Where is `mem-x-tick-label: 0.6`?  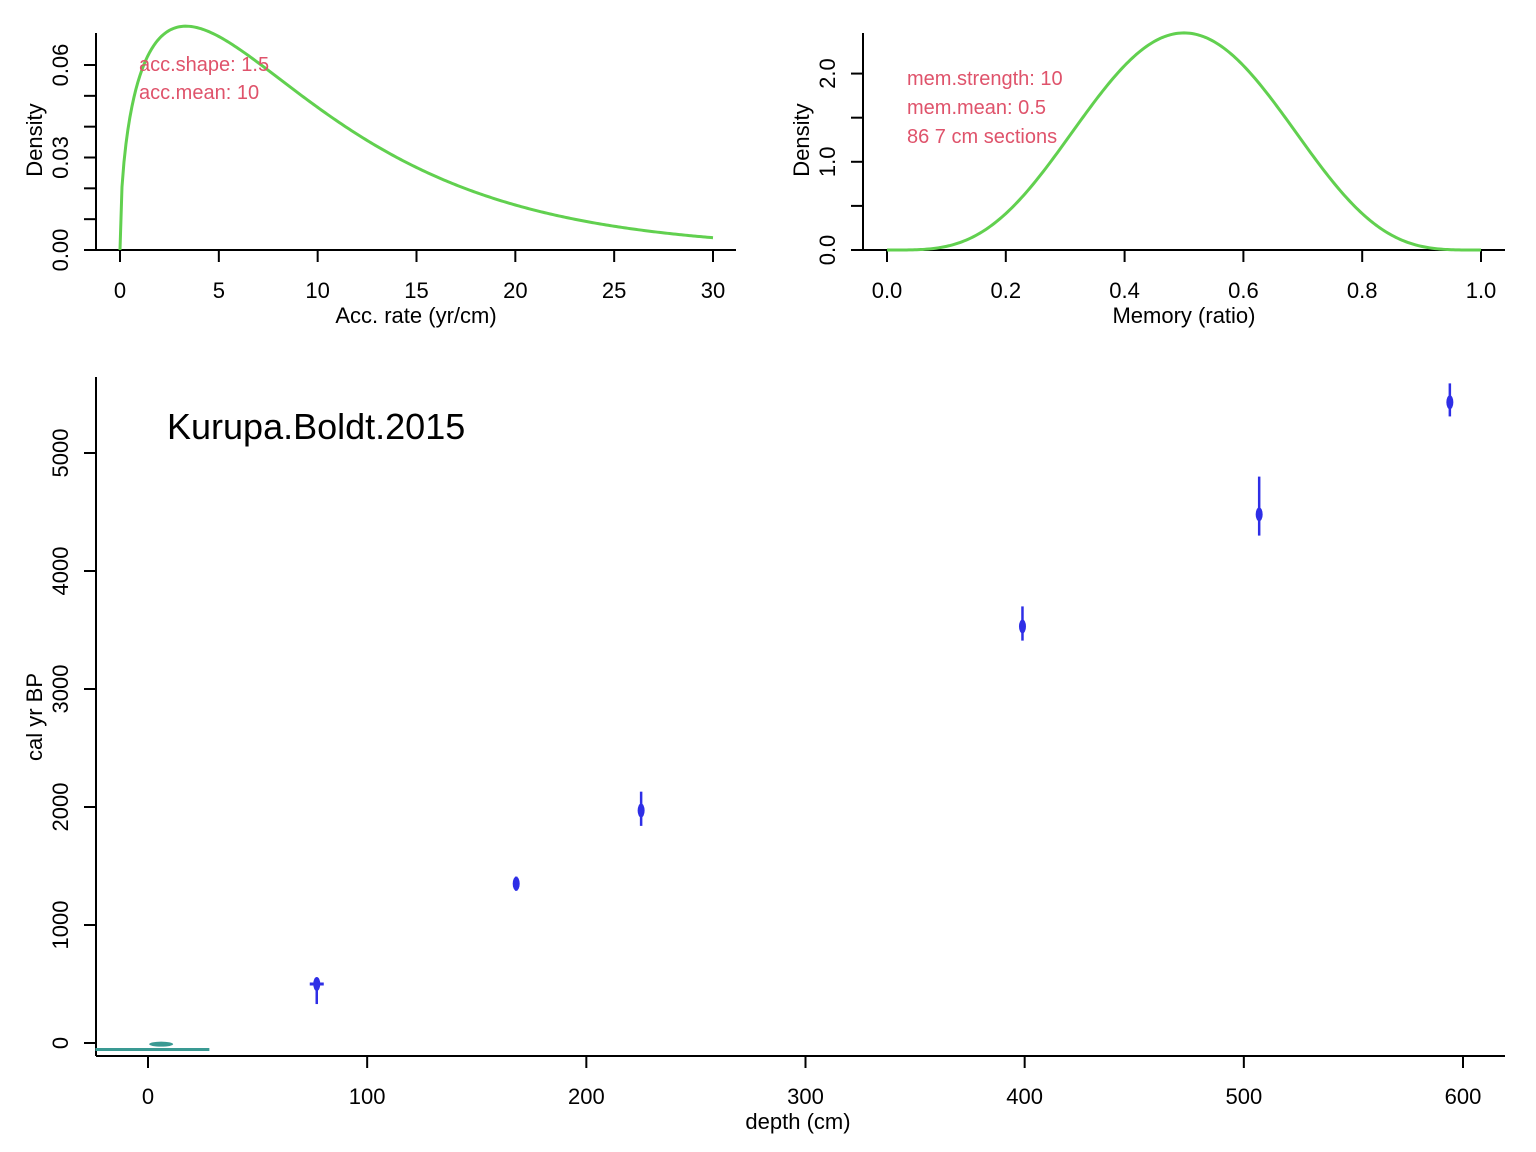
mem-x-tick-label: 0.6 is located at coordinates (1243, 290).